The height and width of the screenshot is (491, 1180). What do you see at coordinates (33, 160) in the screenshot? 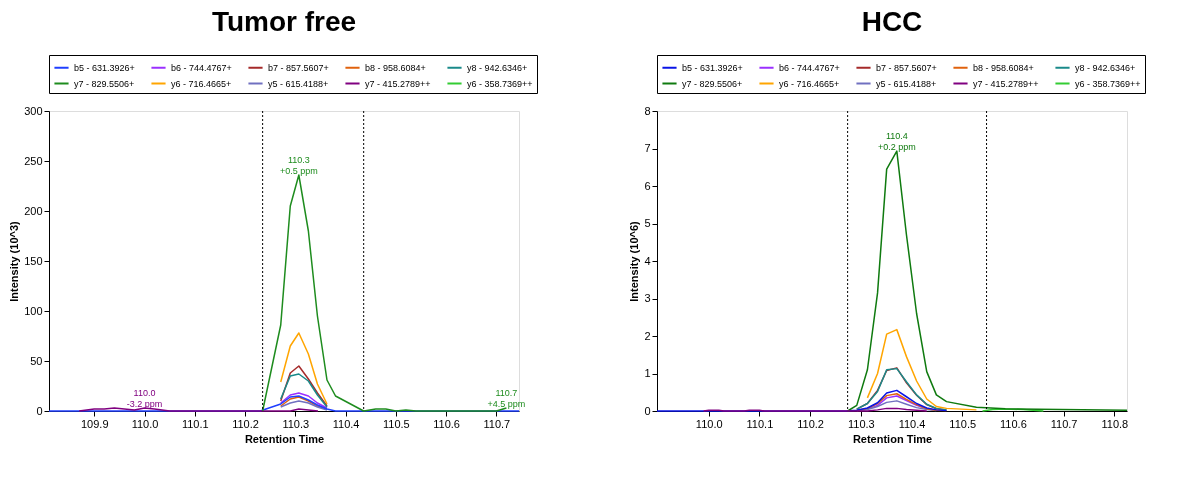
I see `y-tick-label: 250` at bounding box center [33, 160].